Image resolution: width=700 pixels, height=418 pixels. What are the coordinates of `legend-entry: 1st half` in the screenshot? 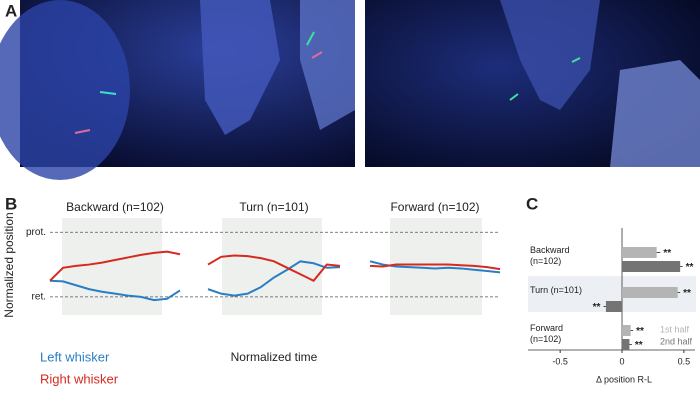 It's located at (675, 329).